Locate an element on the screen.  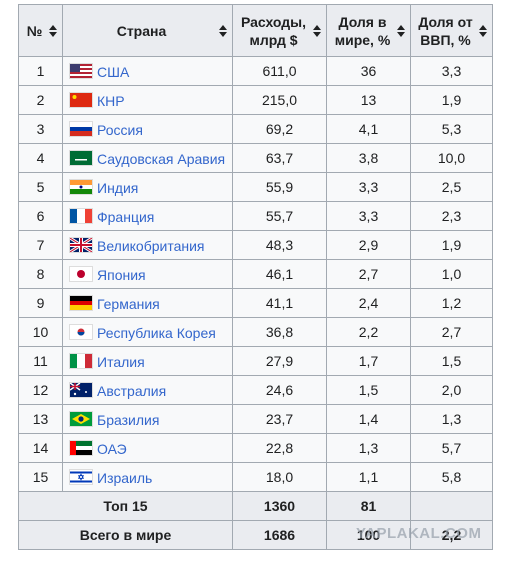
value-cell: 36 is located at coordinates (368, 71).